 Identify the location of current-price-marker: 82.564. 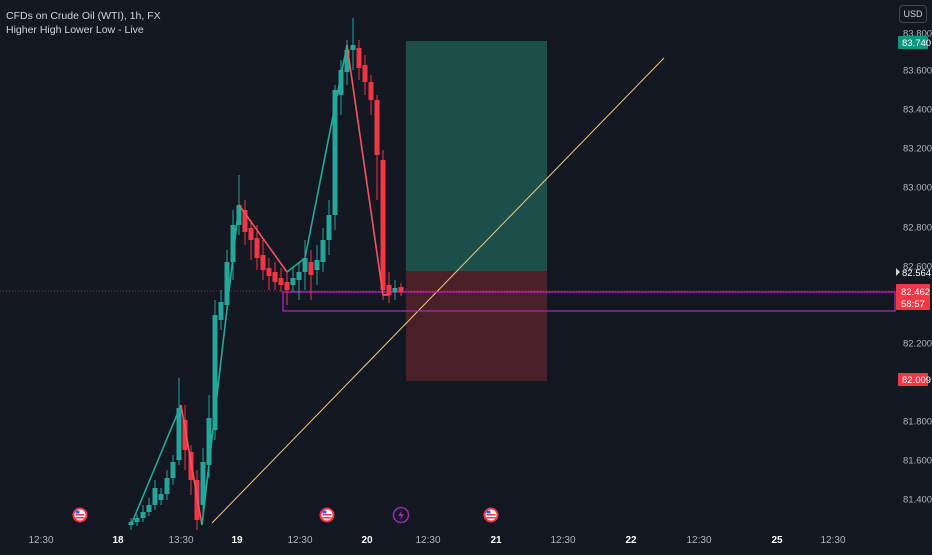
(913, 273).